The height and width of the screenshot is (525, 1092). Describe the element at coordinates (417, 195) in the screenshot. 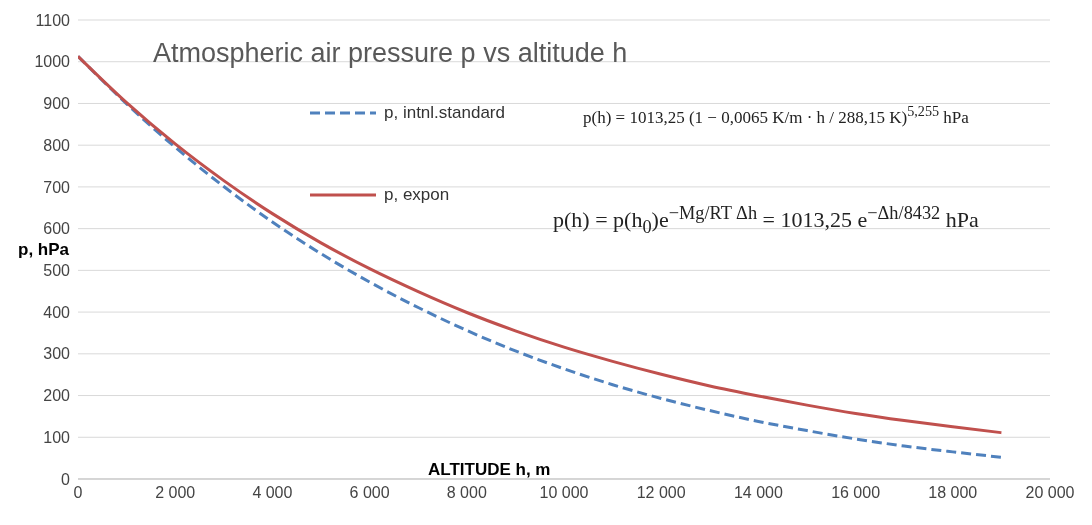

I see `legend-label: p, expon` at that location.